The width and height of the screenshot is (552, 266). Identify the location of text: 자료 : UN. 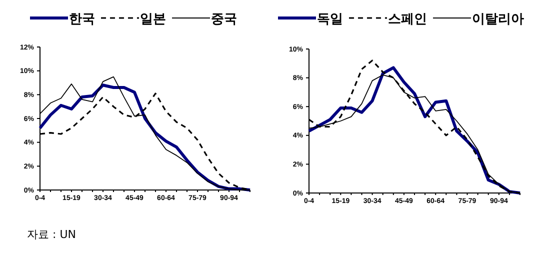
(51, 234).